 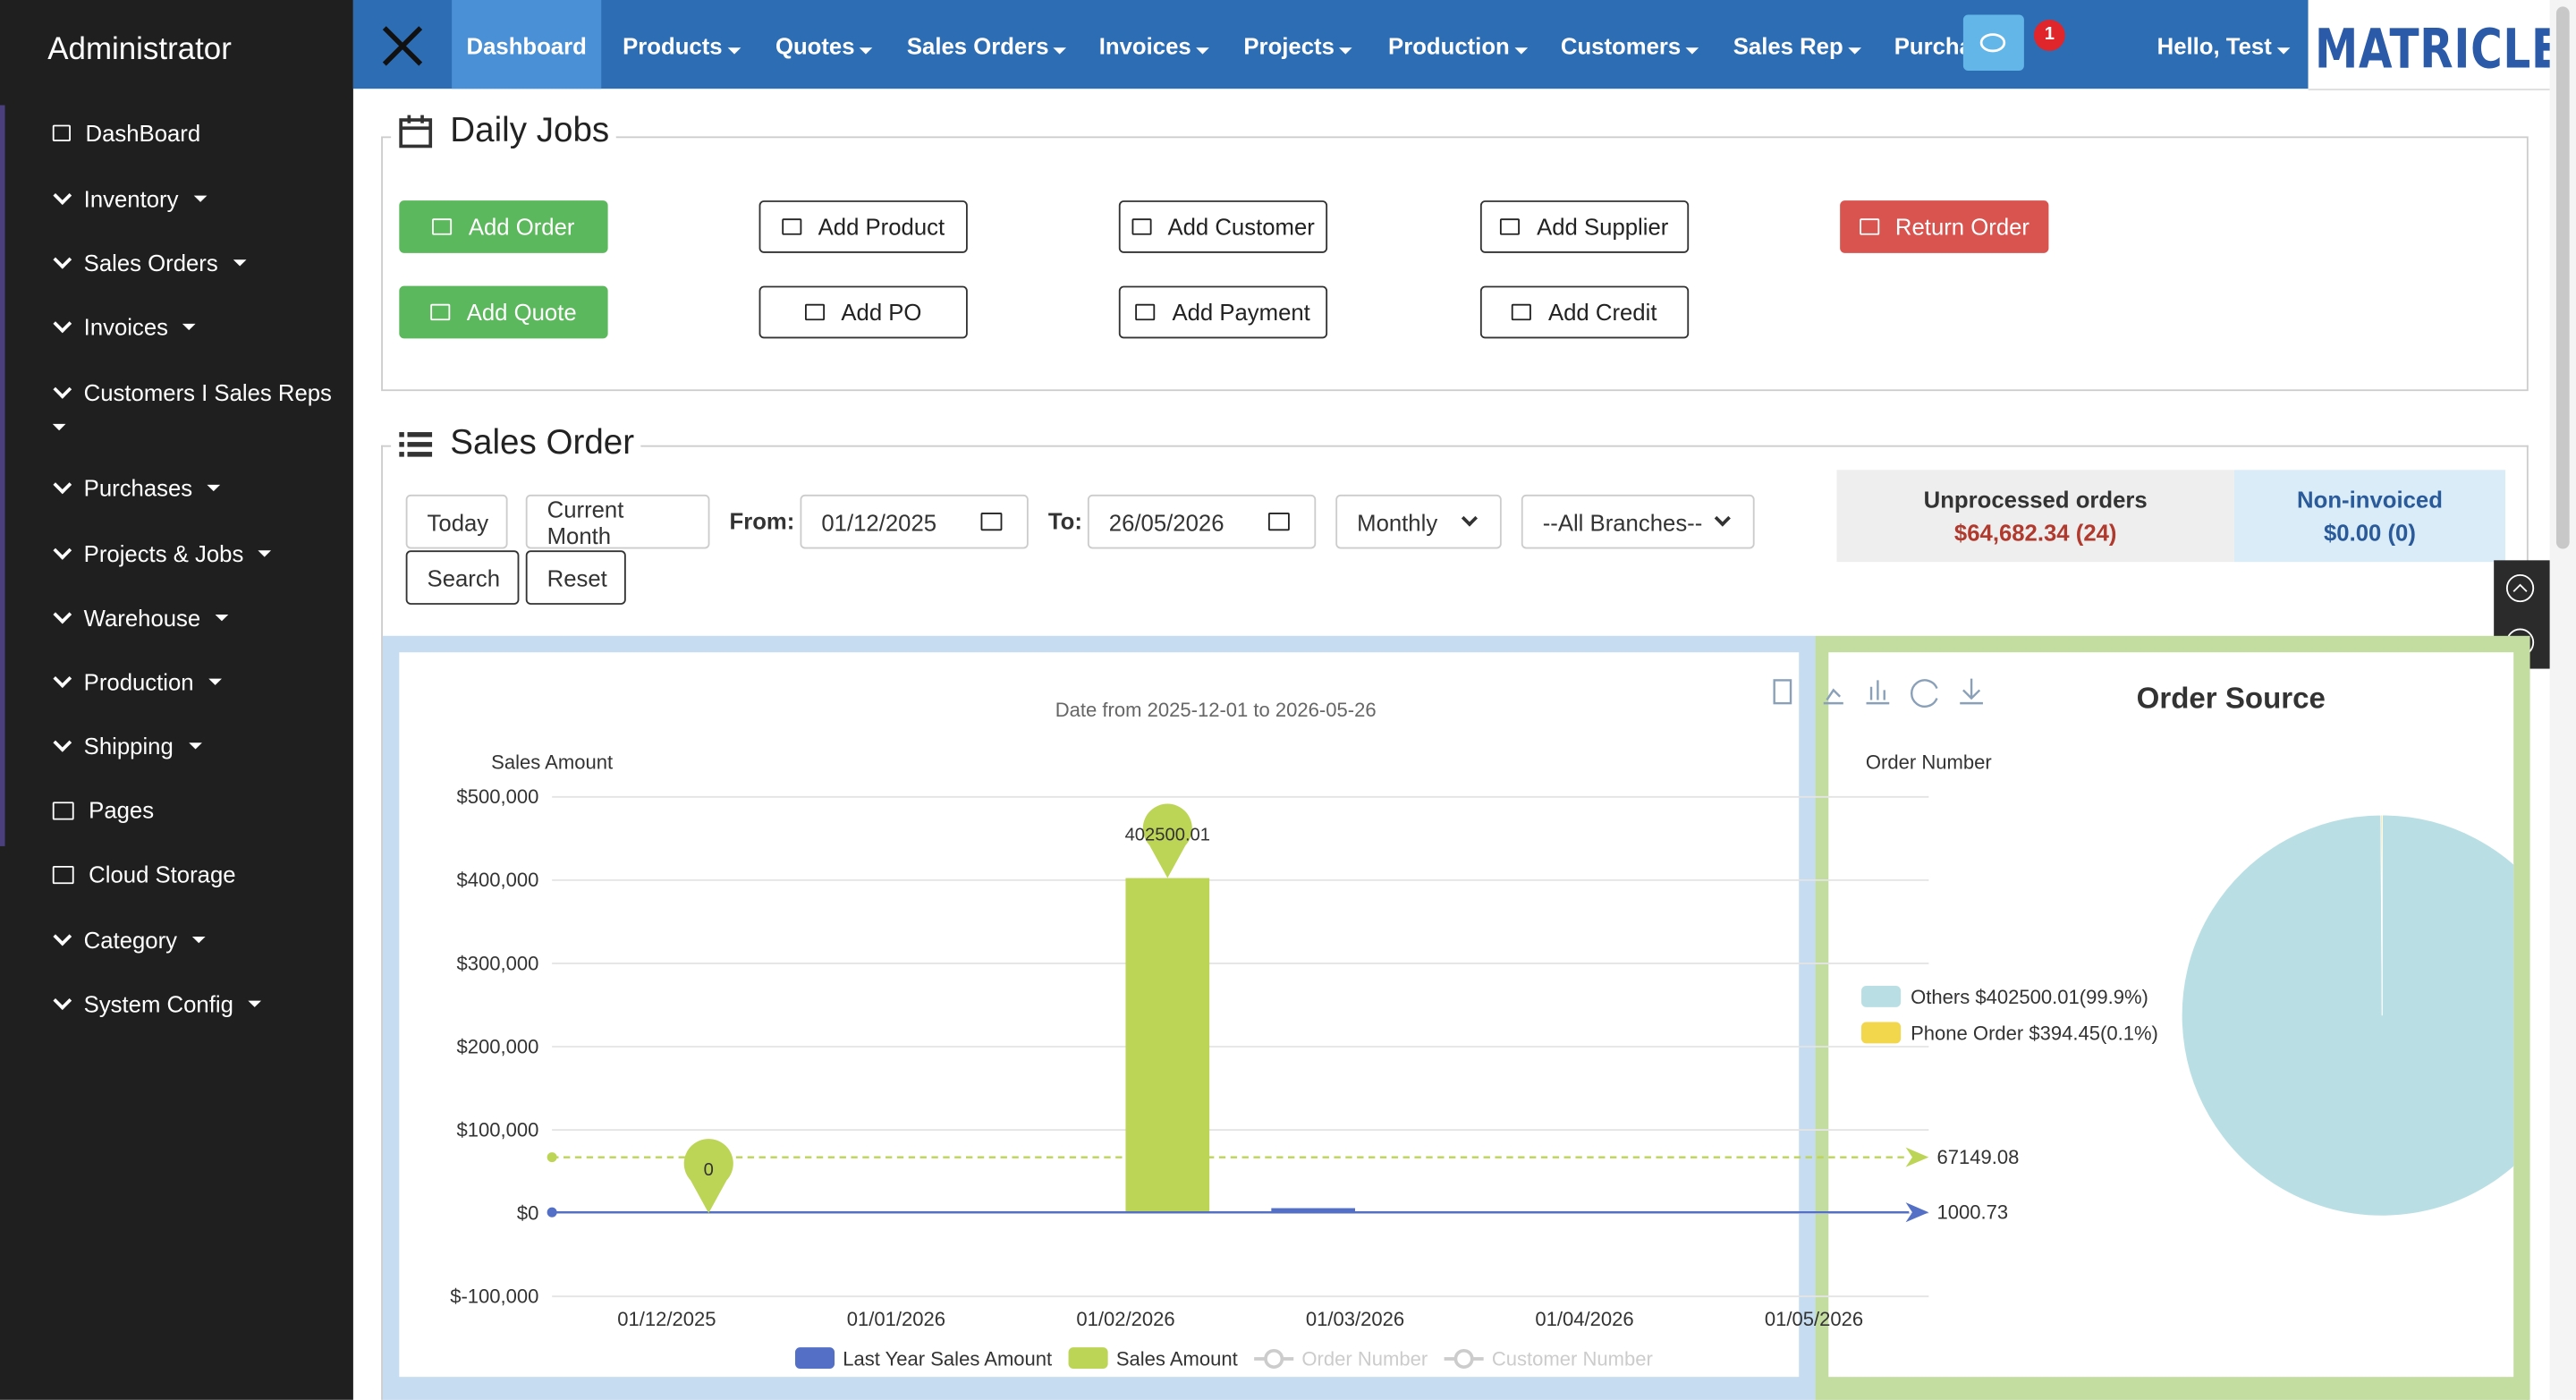 What do you see at coordinates (498, 796) in the screenshot?
I see `y-tick-label: $500,000` at bounding box center [498, 796].